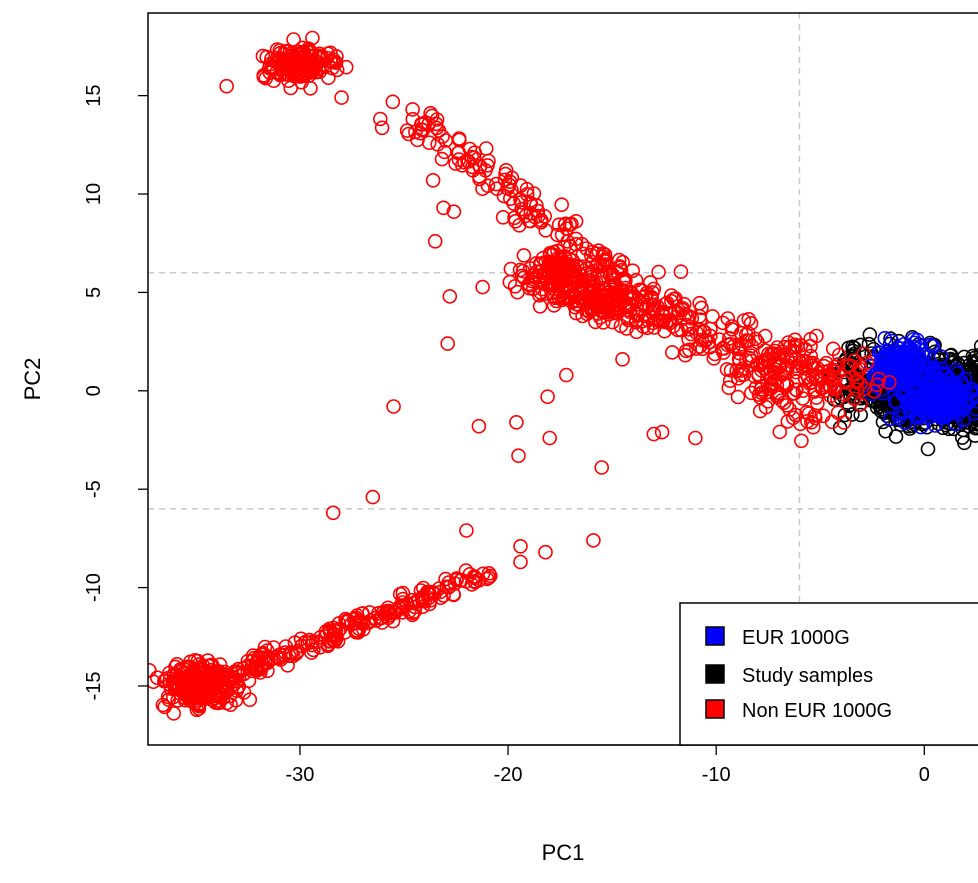 This screenshot has width=978, height=883. Describe the element at coordinates (508, 775) in the screenshot. I see `x-tick-label: -20` at that location.